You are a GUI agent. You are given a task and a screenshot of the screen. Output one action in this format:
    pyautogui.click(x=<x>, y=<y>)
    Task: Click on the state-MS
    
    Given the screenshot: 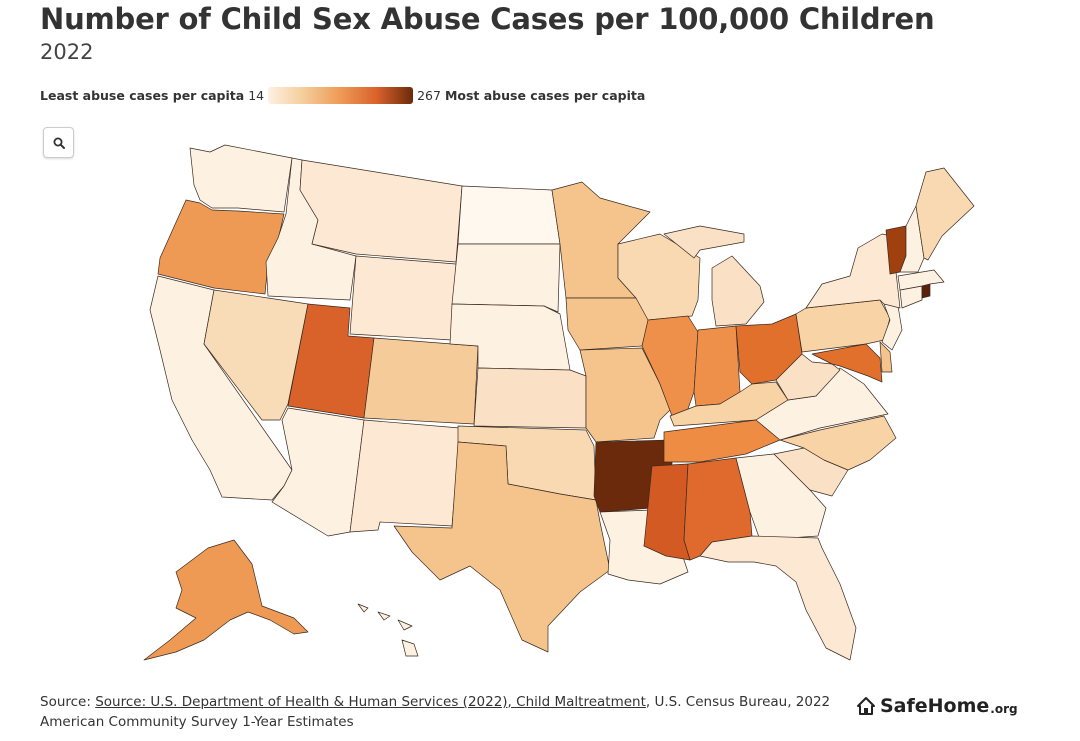 What is the action you would take?
    pyautogui.click(x=667, y=512)
    